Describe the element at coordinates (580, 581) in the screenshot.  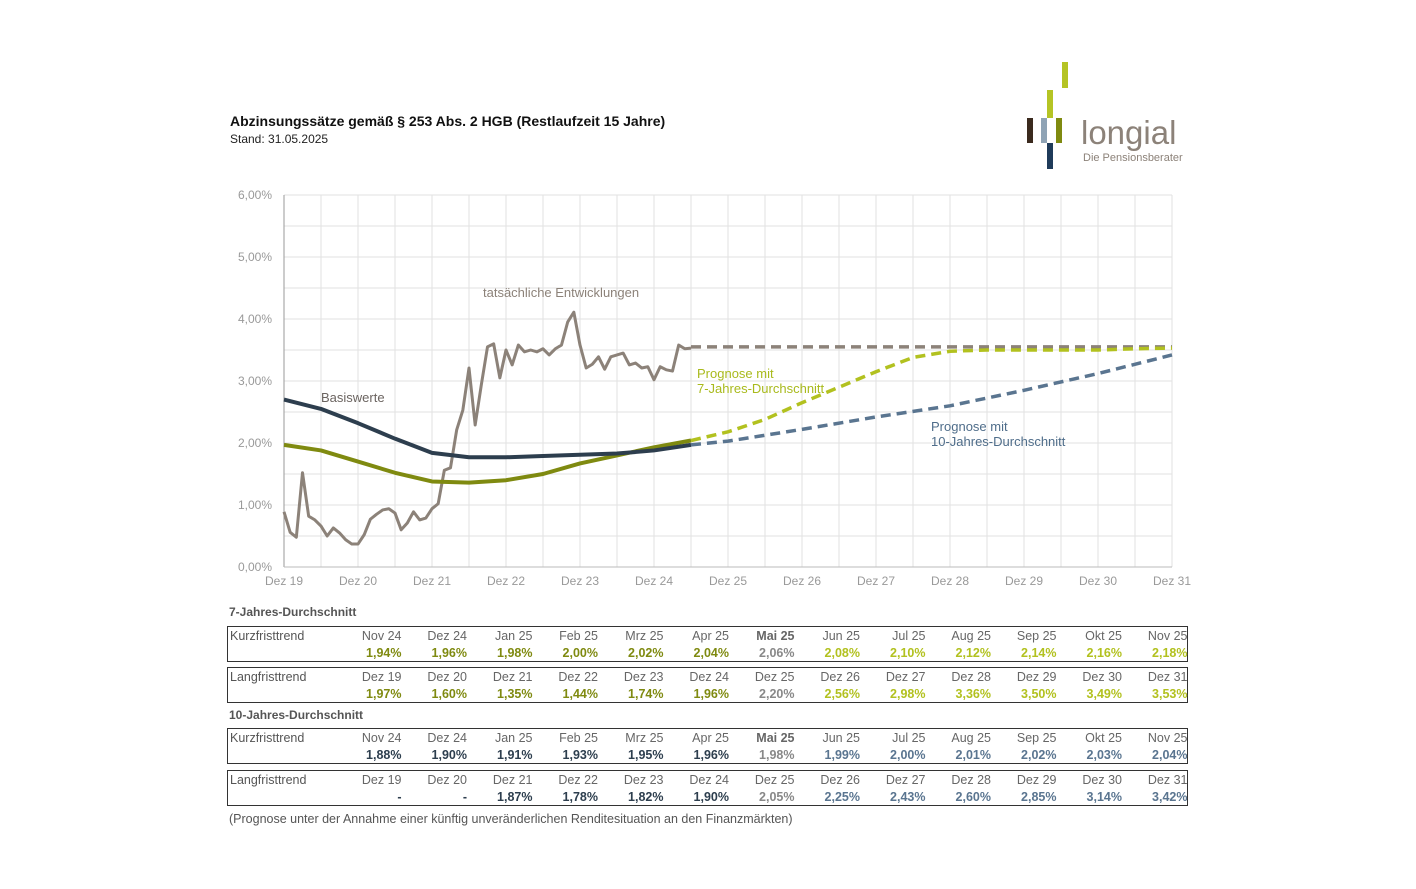
I see `x-tick-label: Dez 23` at that location.